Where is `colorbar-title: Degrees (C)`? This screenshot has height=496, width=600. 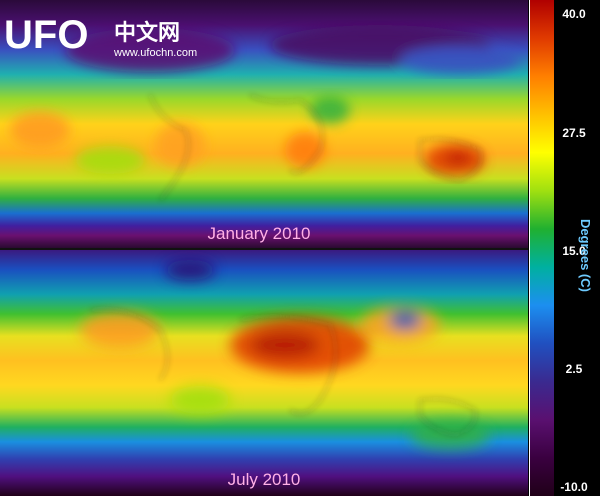
colorbar-title: Degrees (C) is located at coordinates (585, 255).